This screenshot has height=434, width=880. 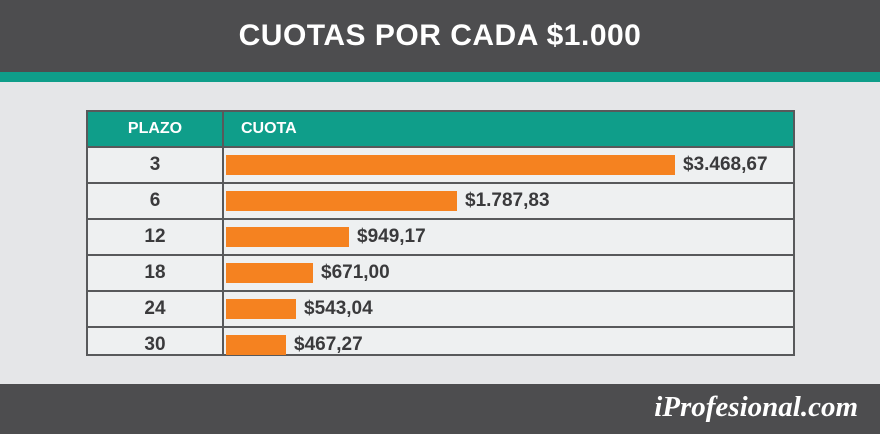 What do you see at coordinates (756, 407) in the screenshot?
I see `iprofesional-logo: iProfesional.com` at bounding box center [756, 407].